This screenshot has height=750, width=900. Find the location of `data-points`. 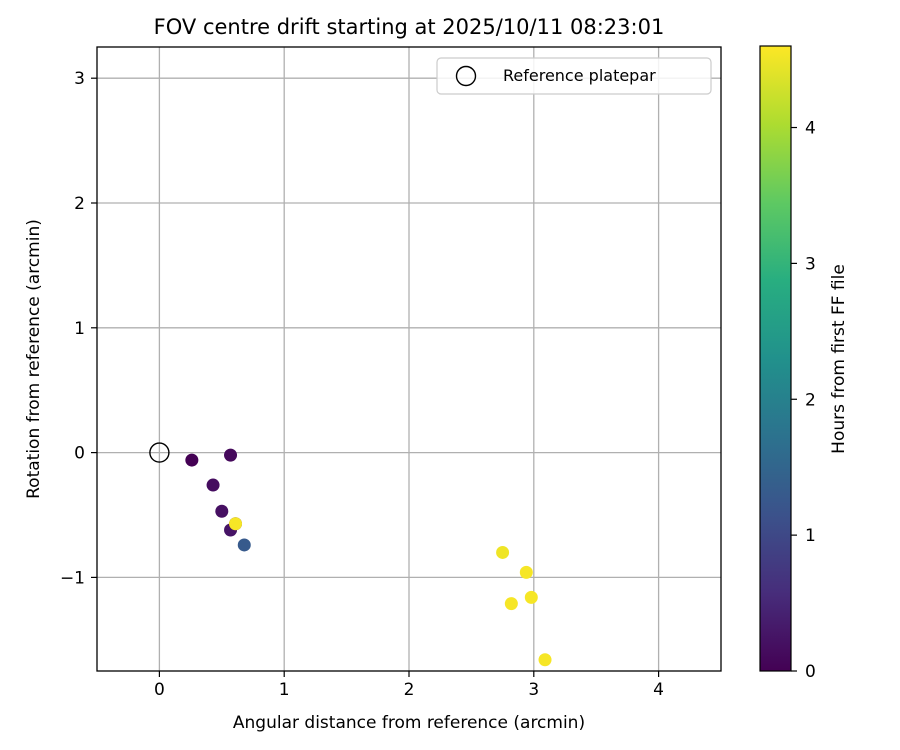

data-points is located at coordinates (368, 557).